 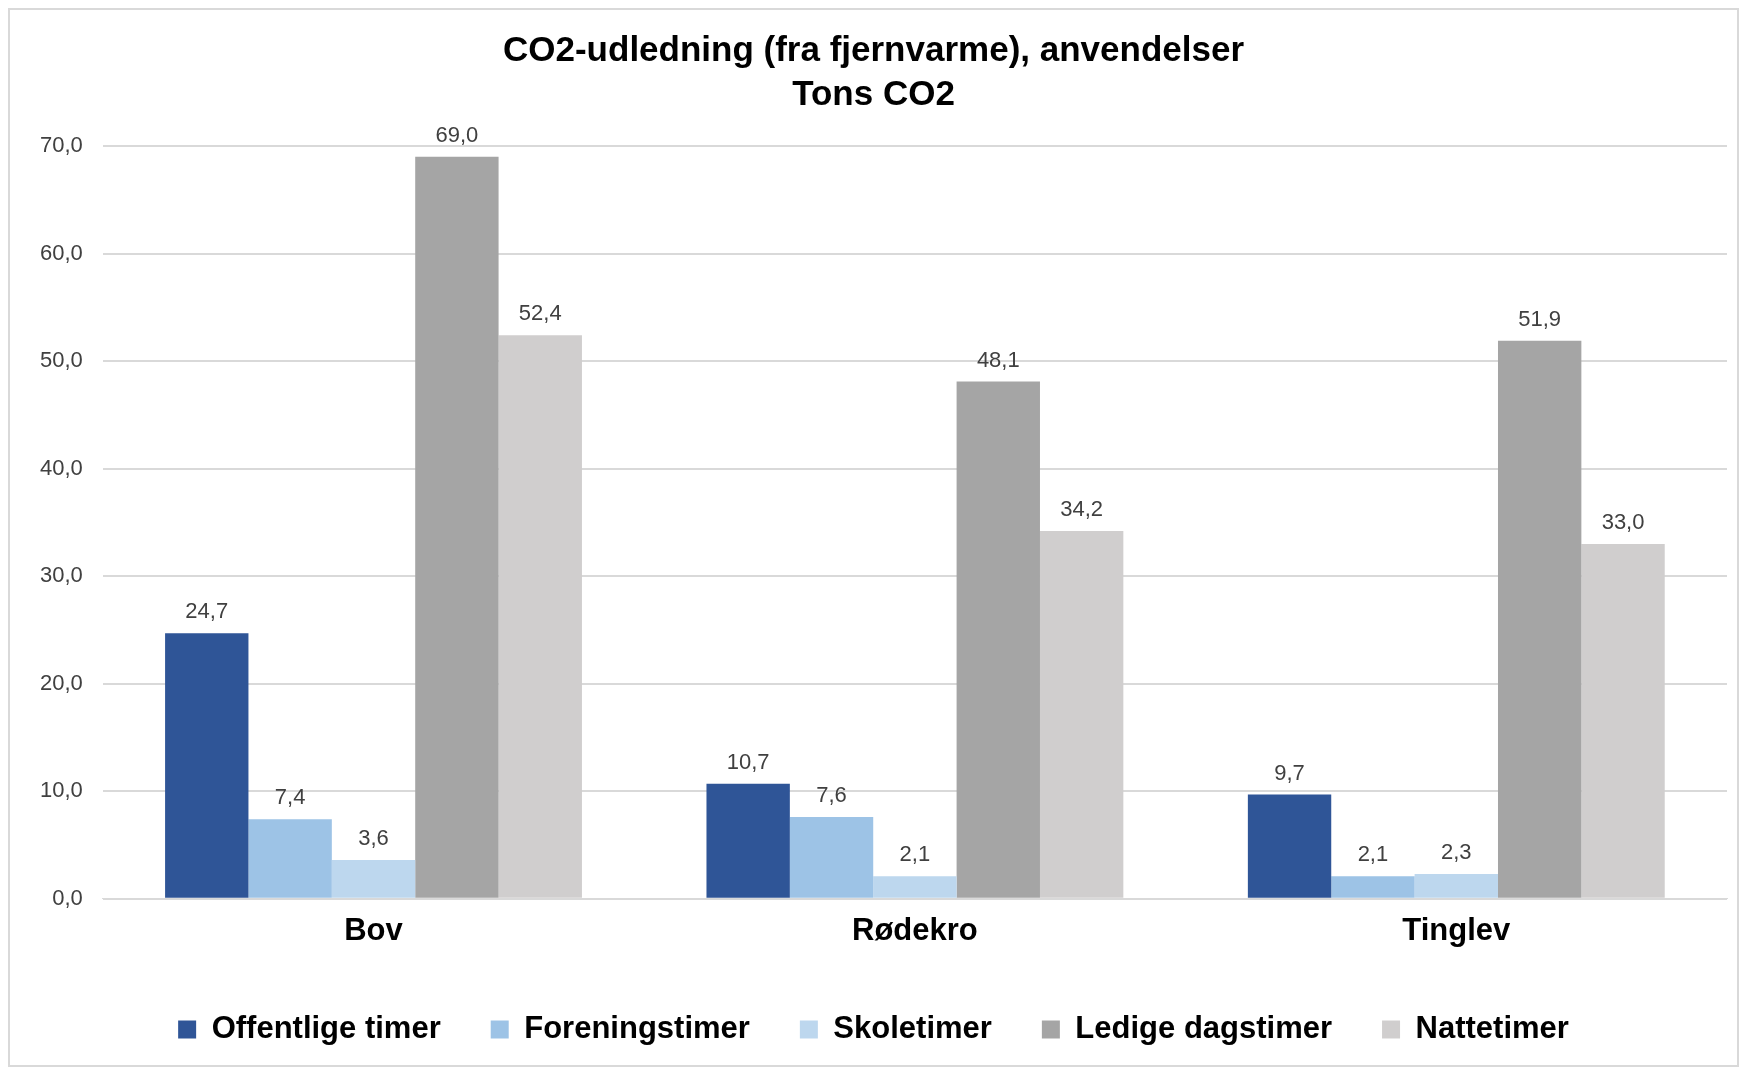 I want to click on data-label: 3,6, so click(x=373, y=838).